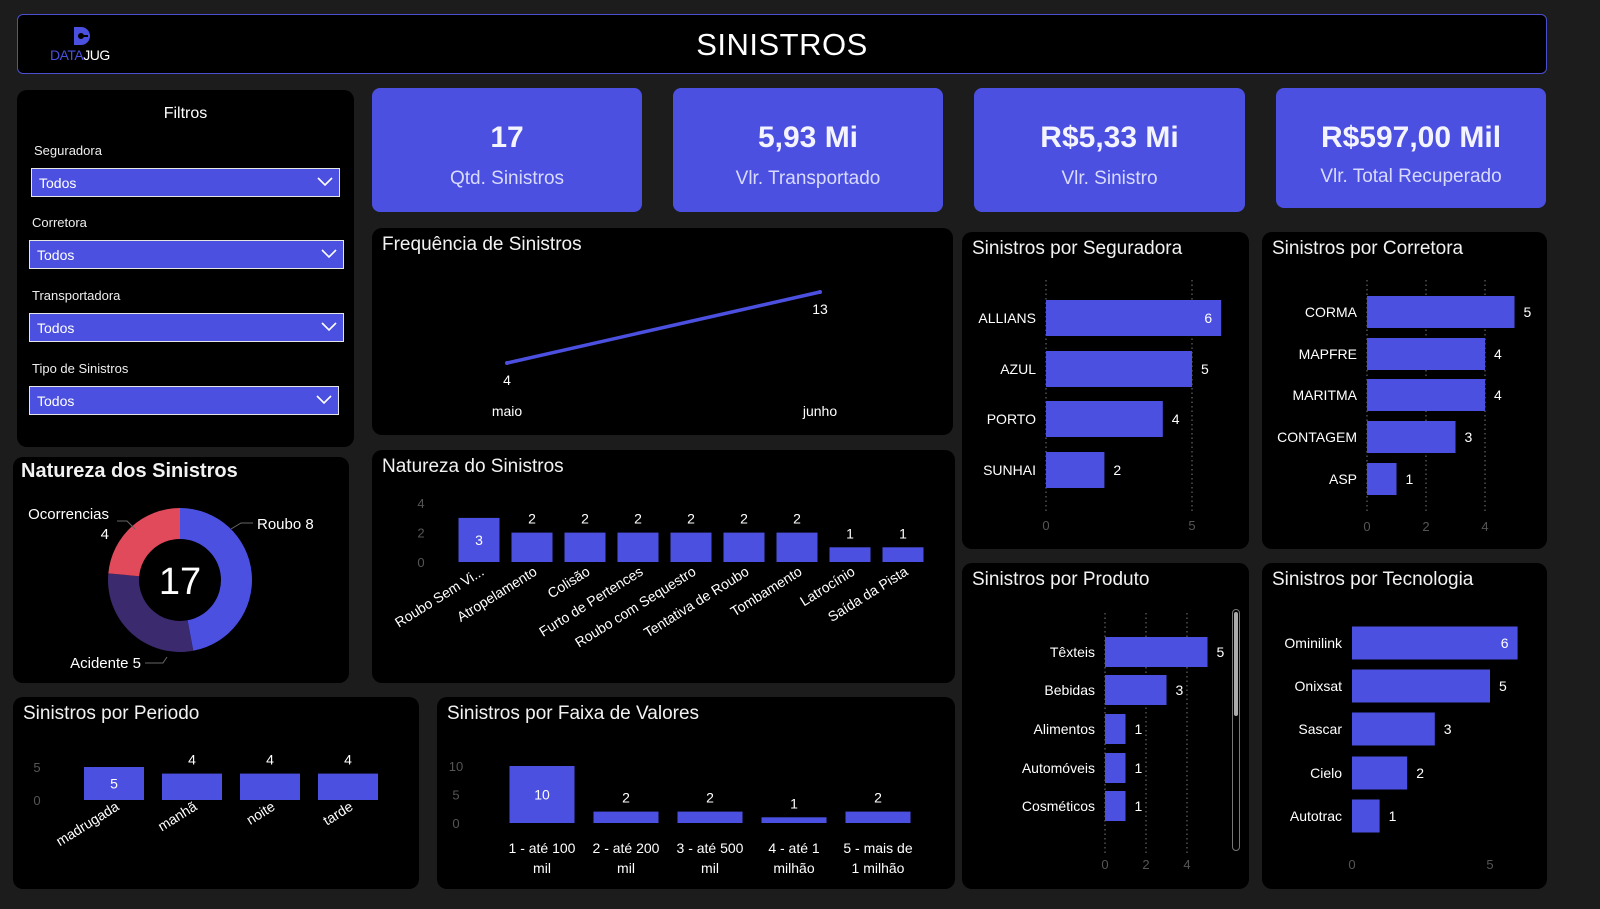  What do you see at coordinates (1411, 148) in the screenshot?
I see `kpi-vlr-total-recuperado: R$597,00 Mil Vlr. Total Recuperado` at bounding box center [1411, 148].